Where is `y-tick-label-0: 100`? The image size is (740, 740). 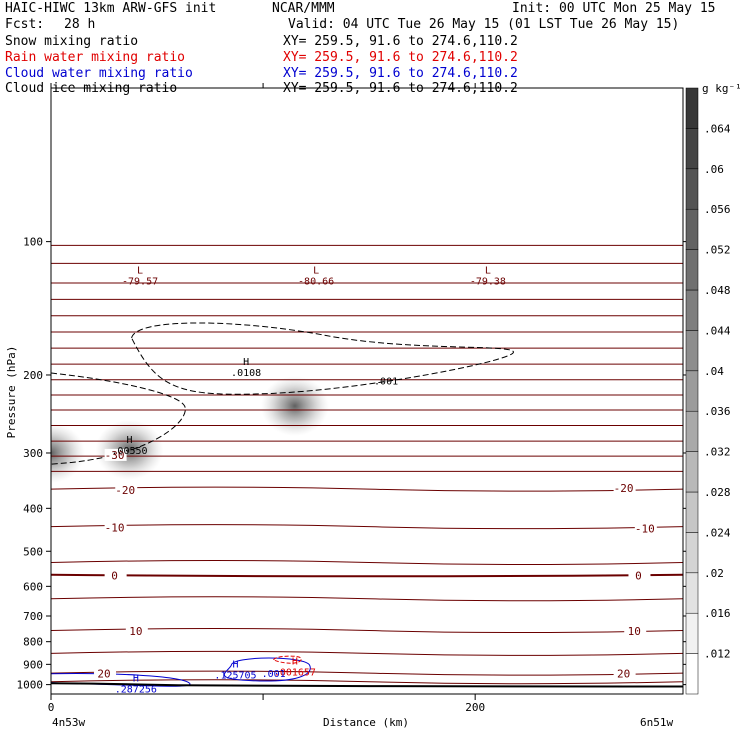 y-tick-label-0: 100 is located at coordinates (33, 242).